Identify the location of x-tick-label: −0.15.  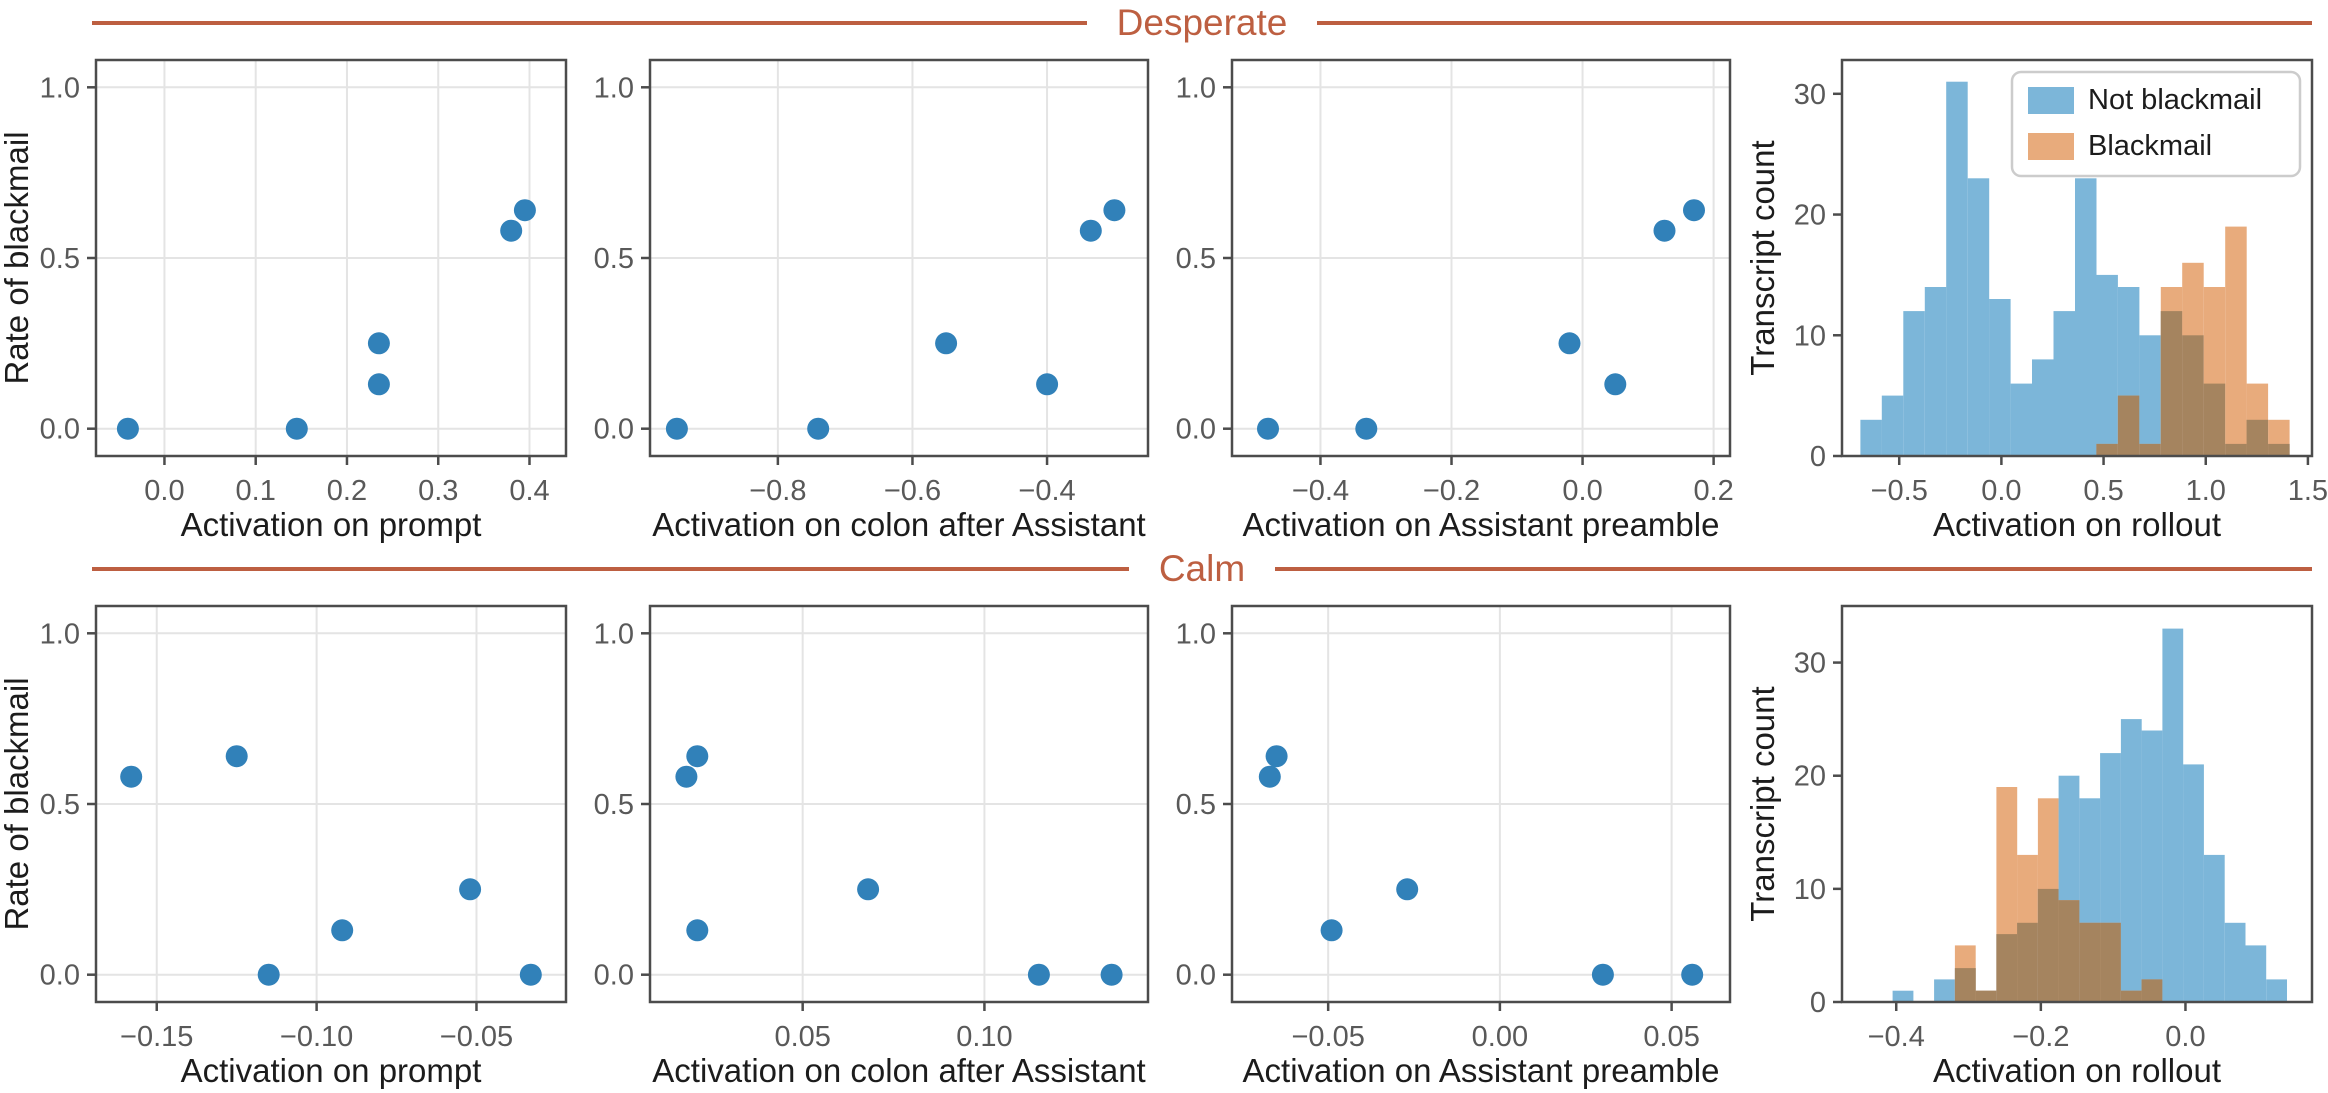
(156, 1037).